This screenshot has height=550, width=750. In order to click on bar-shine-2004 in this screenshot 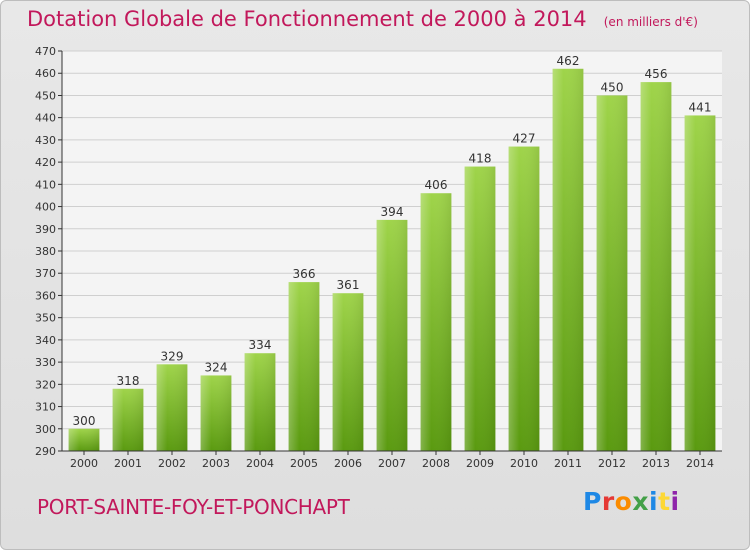, I will do `click(260, 402)`.